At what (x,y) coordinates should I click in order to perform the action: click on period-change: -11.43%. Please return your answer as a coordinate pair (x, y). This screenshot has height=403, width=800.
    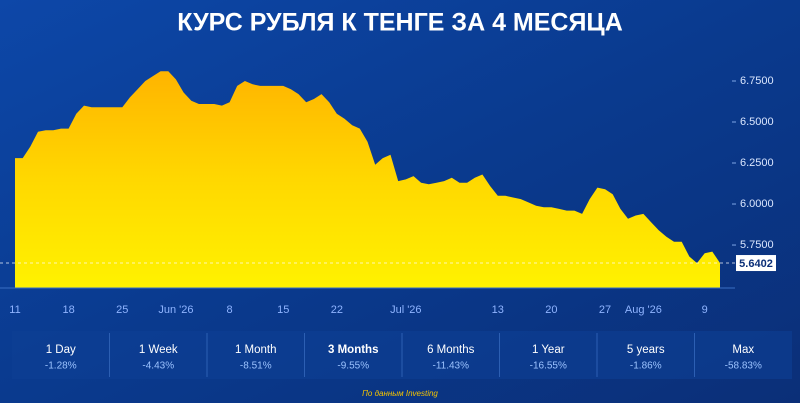
    Looking at the image, I should click on (450, 366).